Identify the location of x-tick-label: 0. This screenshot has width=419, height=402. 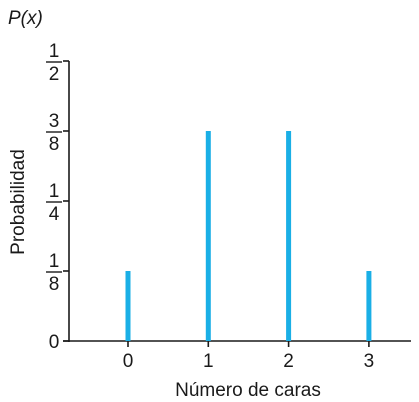
(128, 361).